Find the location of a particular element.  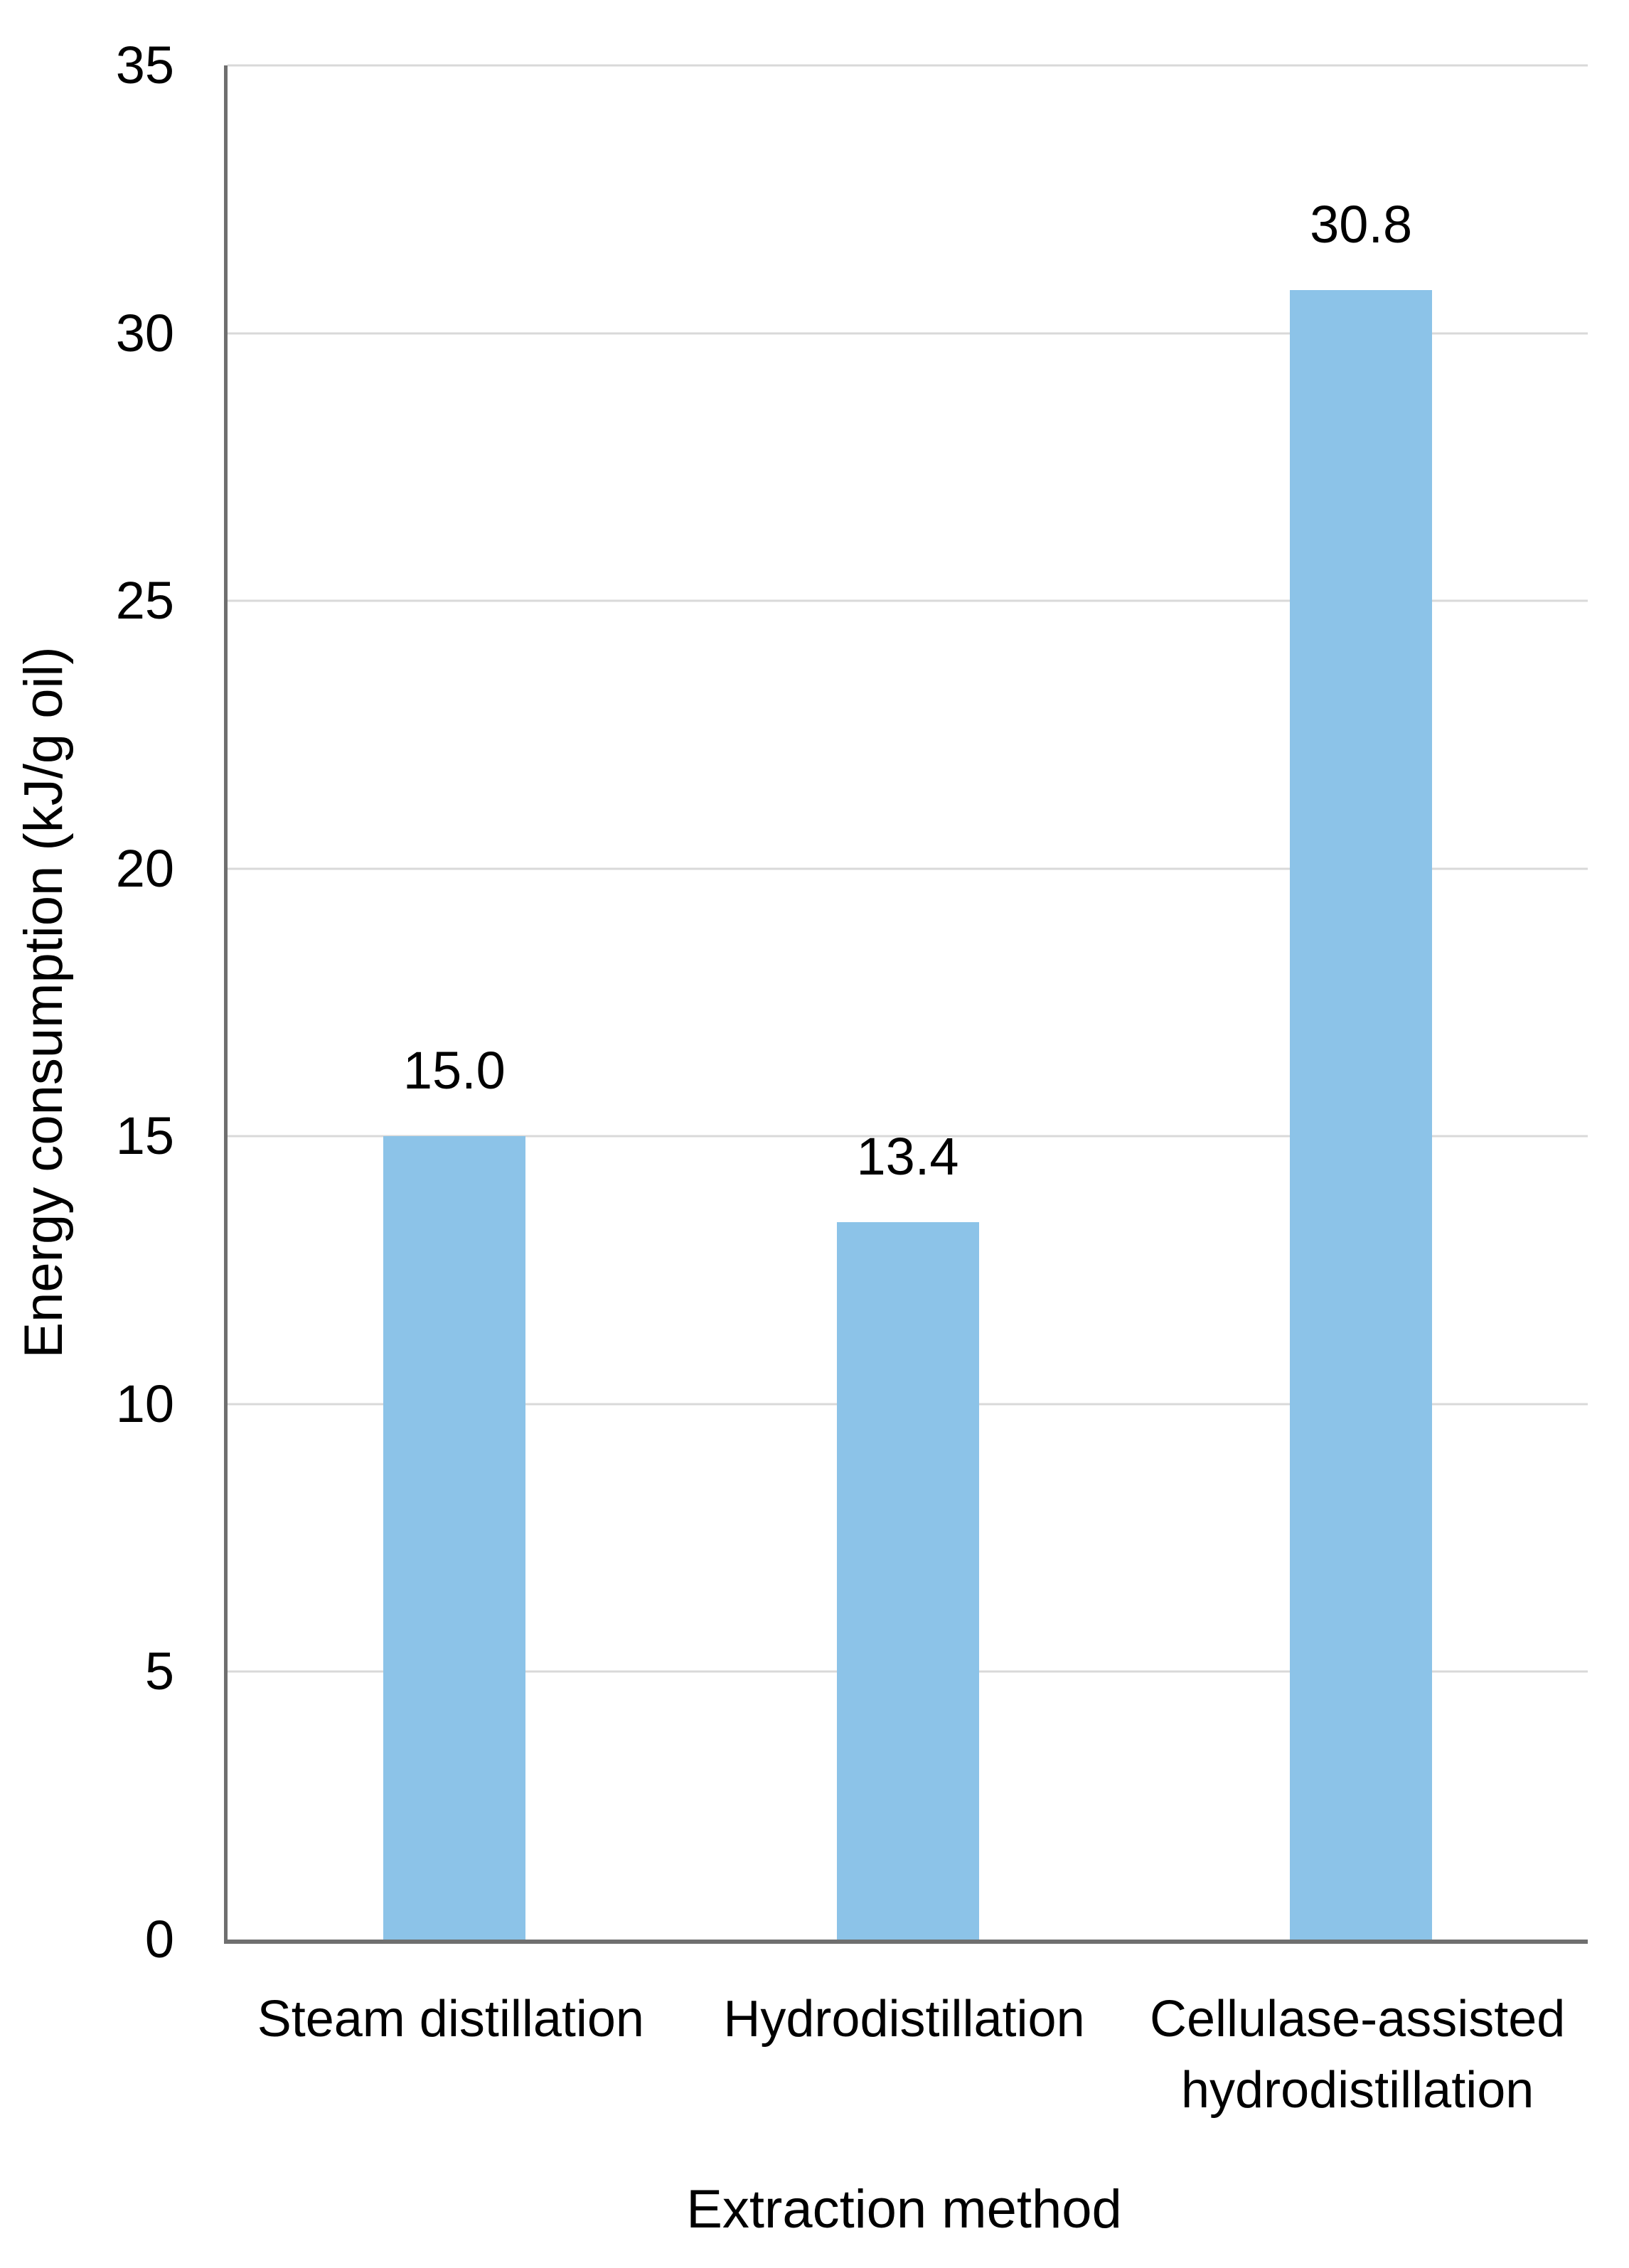

y-tick-label-10: 10 is located at coordinates (145, 1403).